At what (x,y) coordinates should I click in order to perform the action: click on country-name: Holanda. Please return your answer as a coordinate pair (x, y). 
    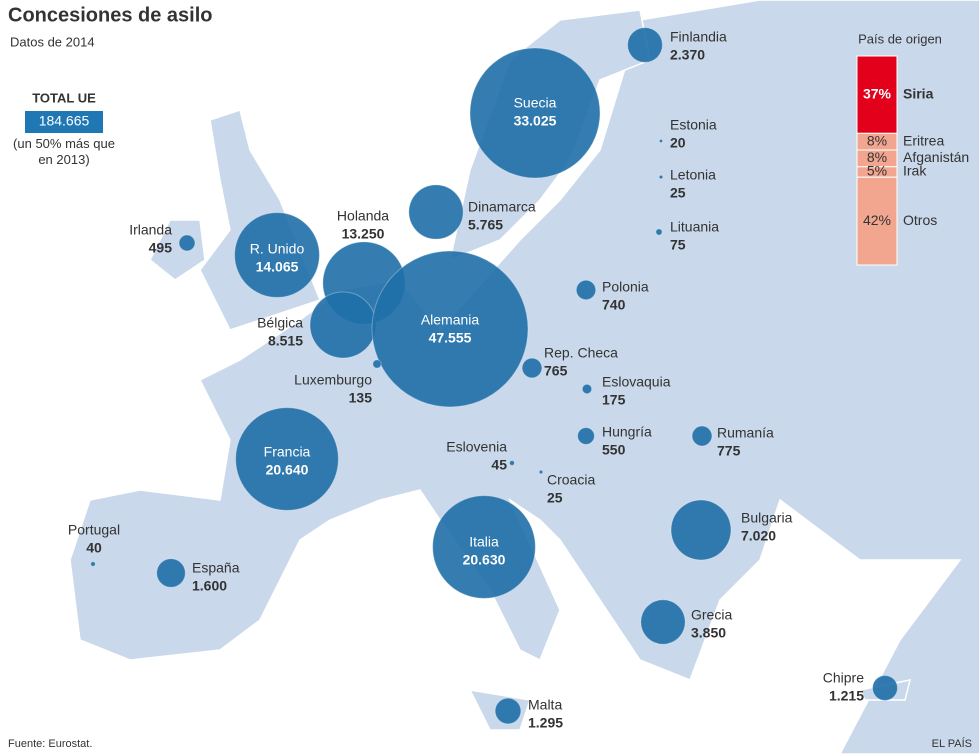
    Looking at the image, I should click on (363, 216).